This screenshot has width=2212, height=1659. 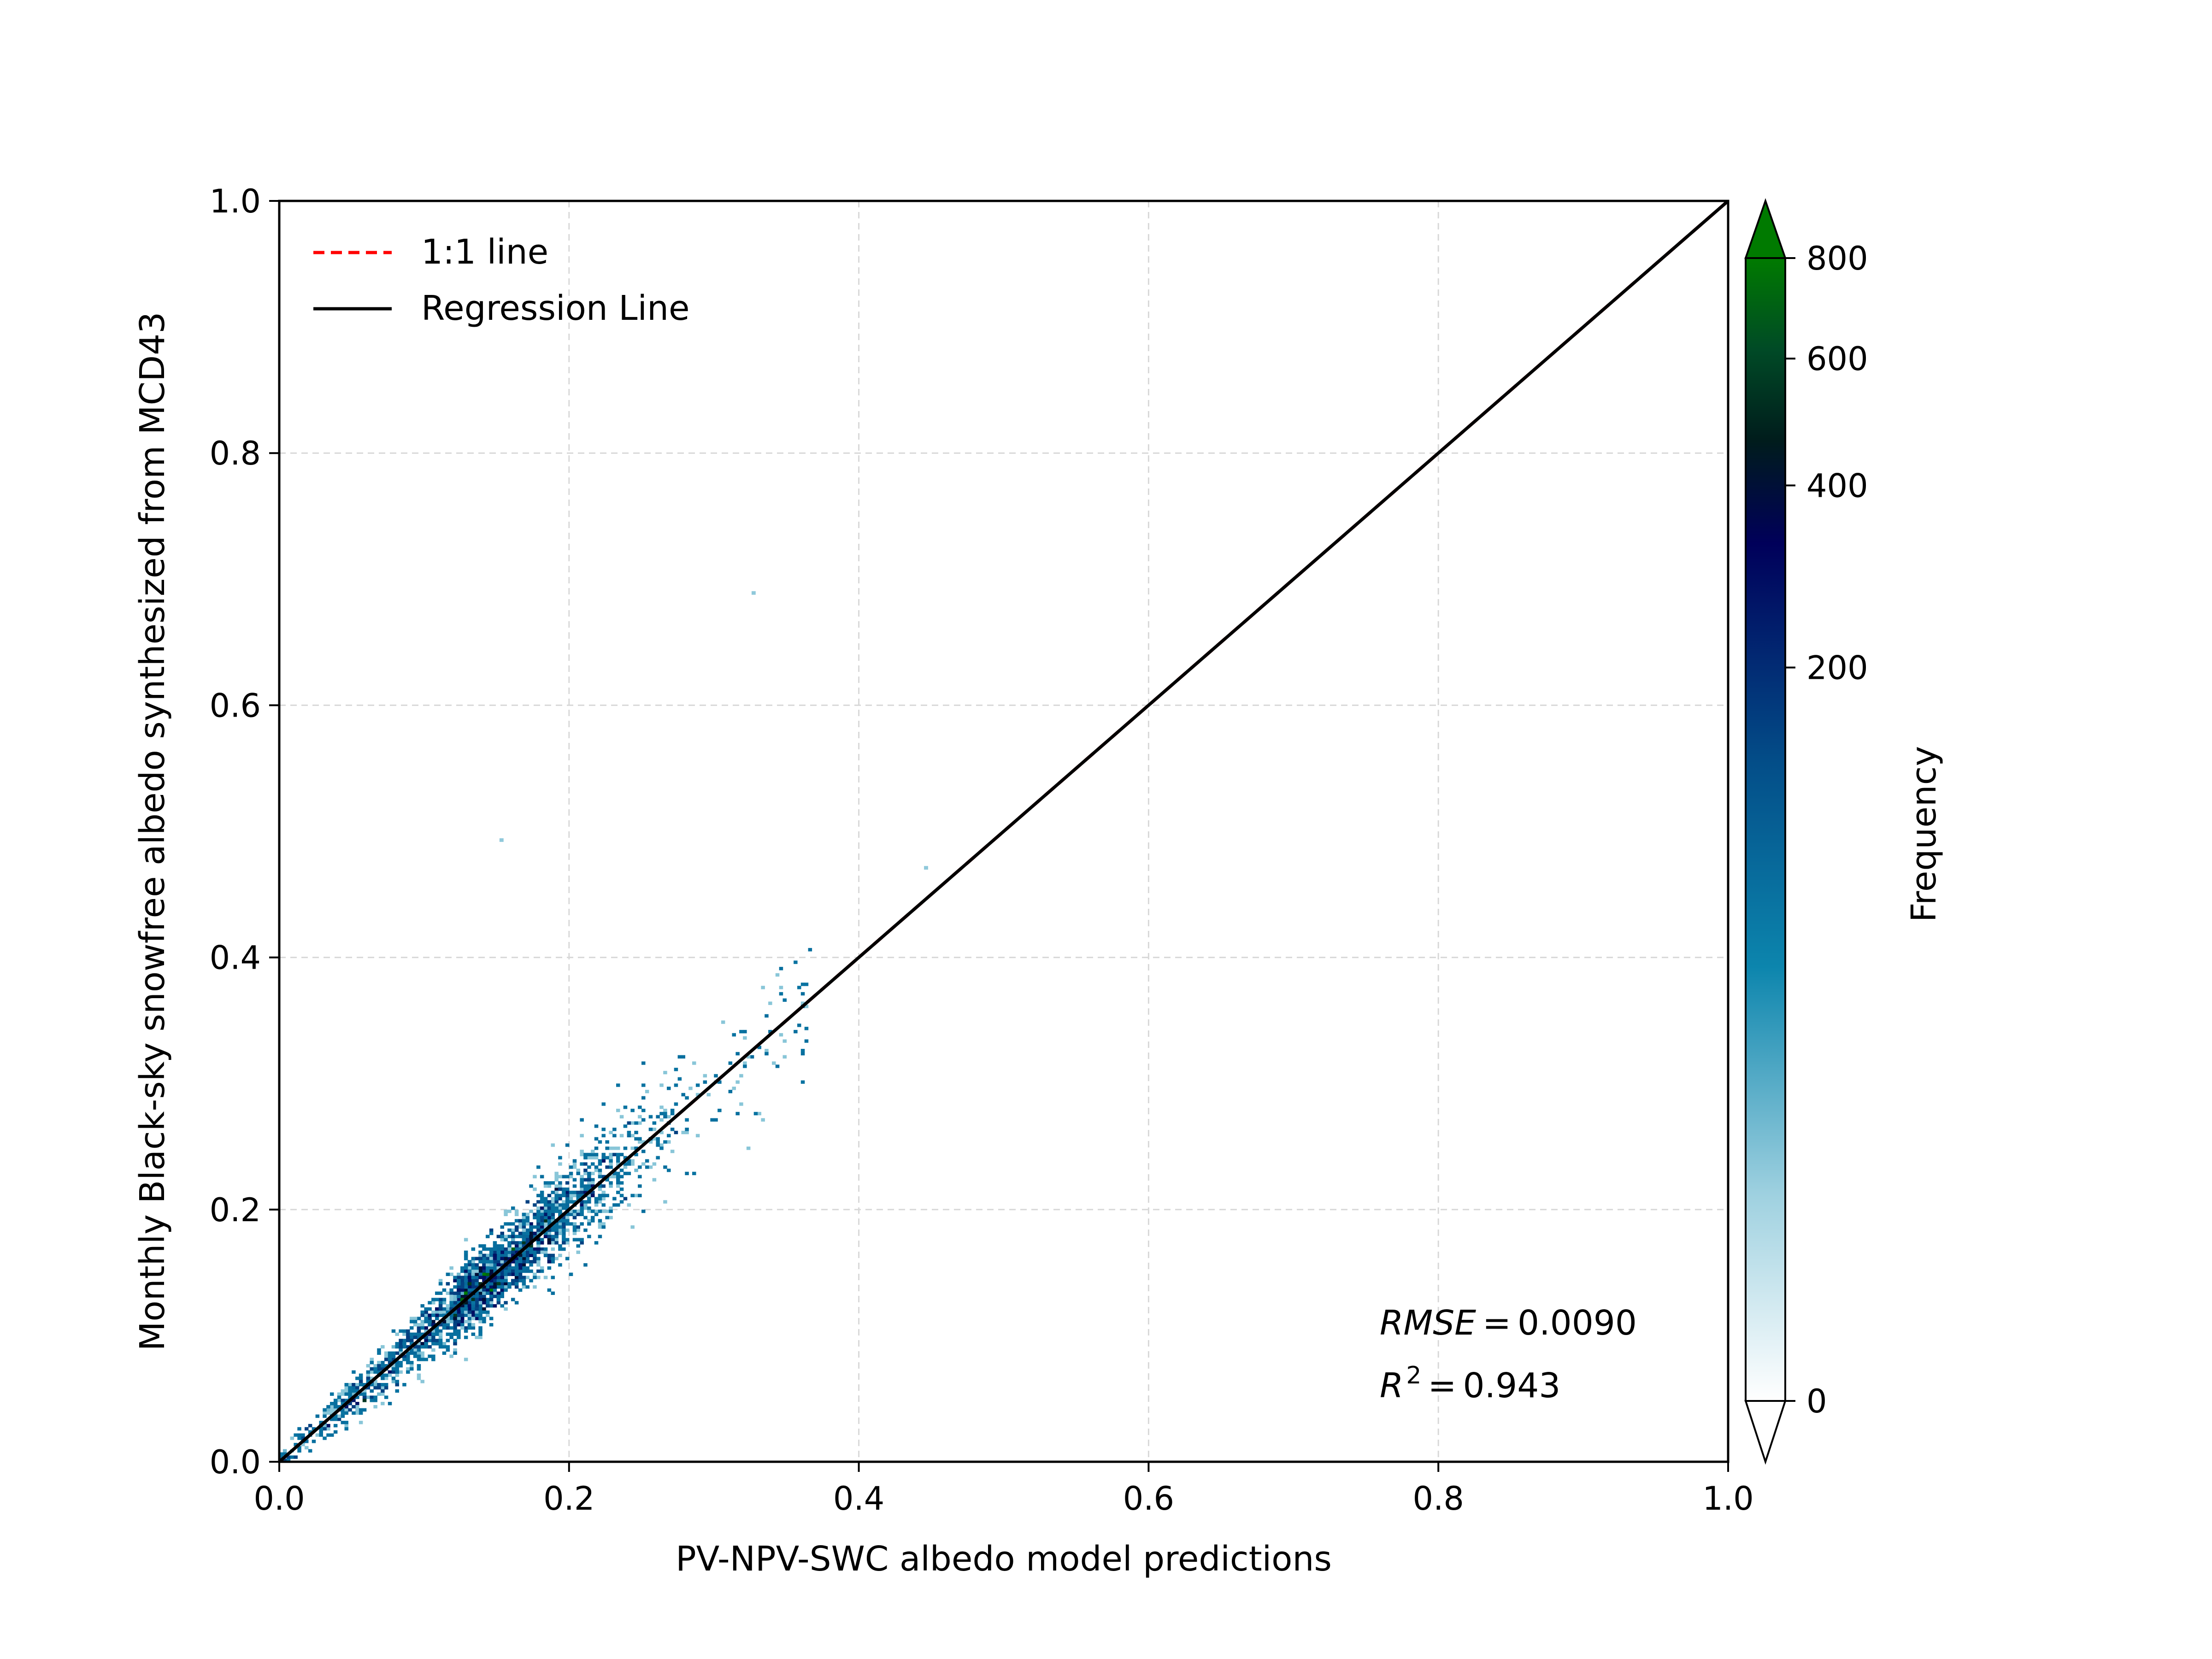 I want to click on colorbar-tick-label: 200, so click(x=1837, y=668).